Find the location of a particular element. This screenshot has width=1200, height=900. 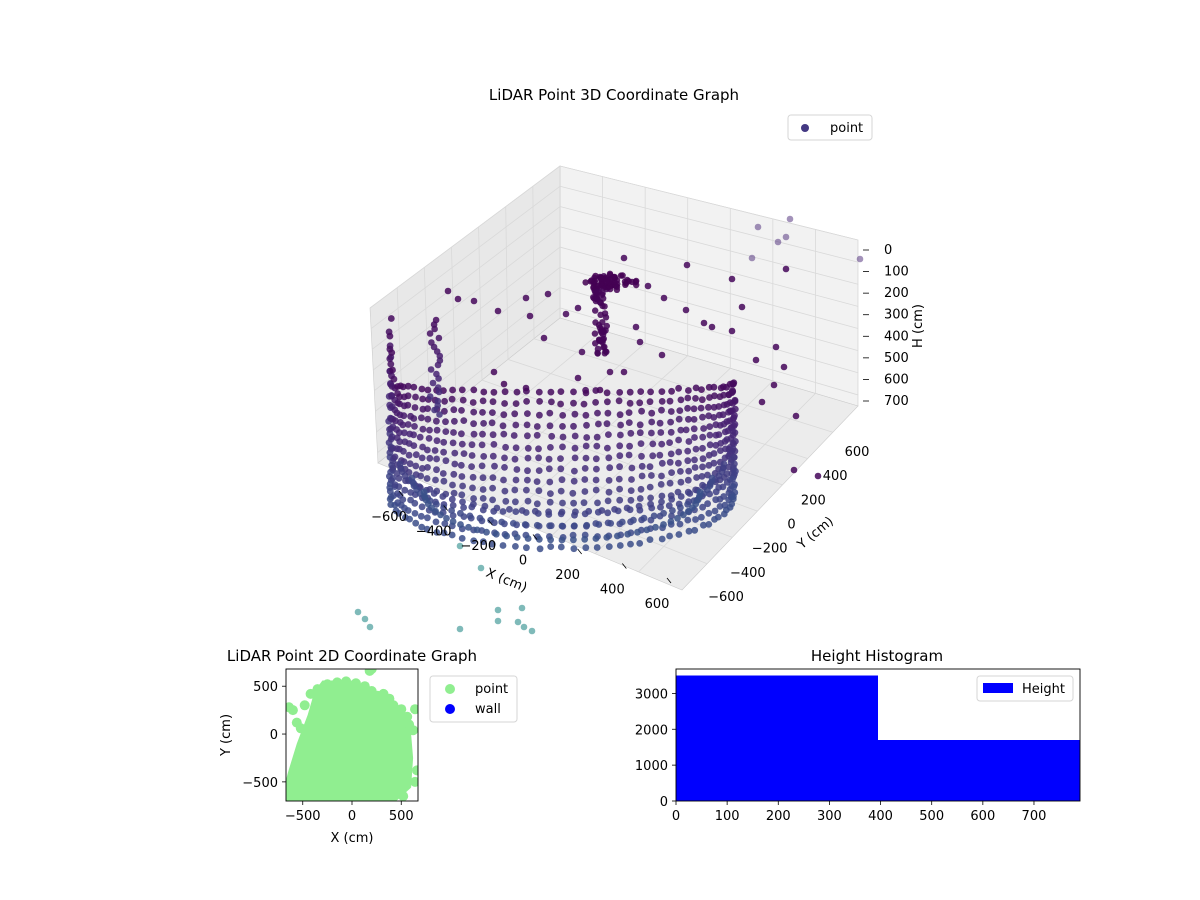

x-axis-label-3d: X (cm) is located at coordinates (506, 581).